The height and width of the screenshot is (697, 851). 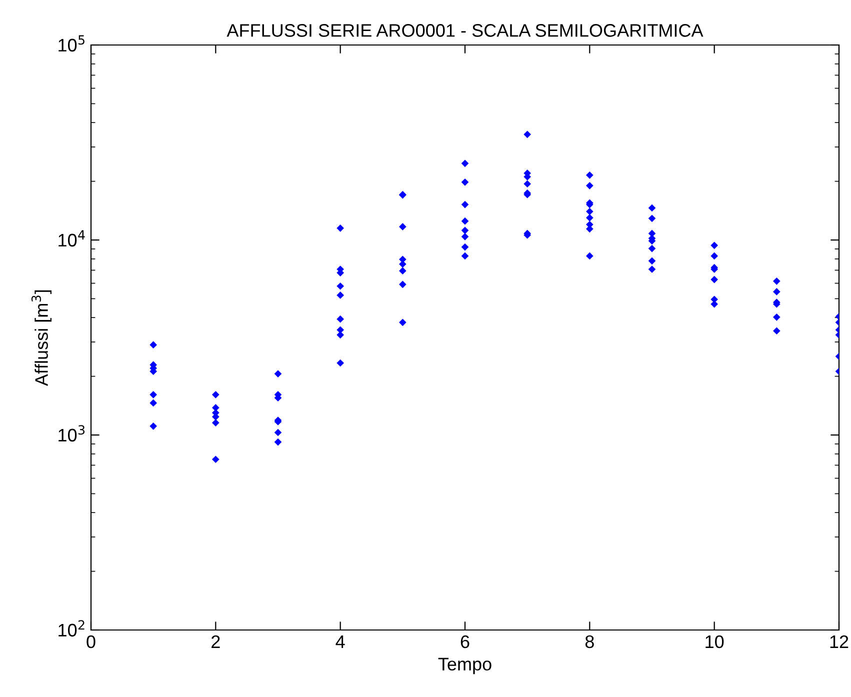 I want to click on x-axis-title: Tempo, so click(x=465, y=666).